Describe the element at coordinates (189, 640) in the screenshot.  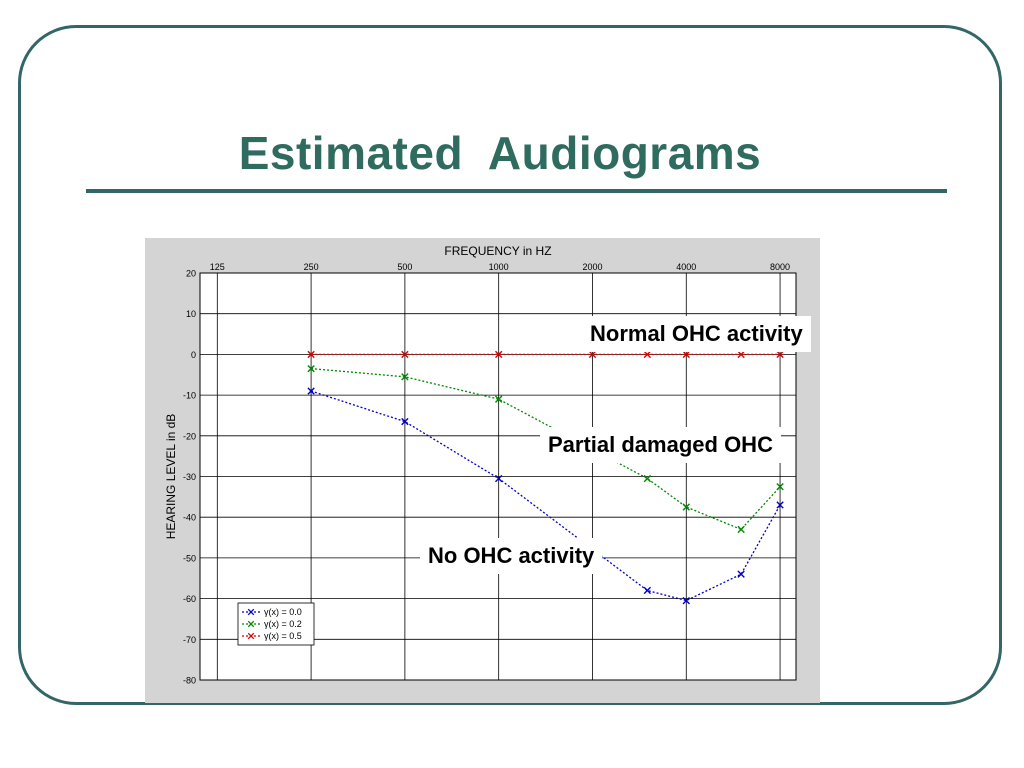
I see `y-tick-label: -70` at that location.